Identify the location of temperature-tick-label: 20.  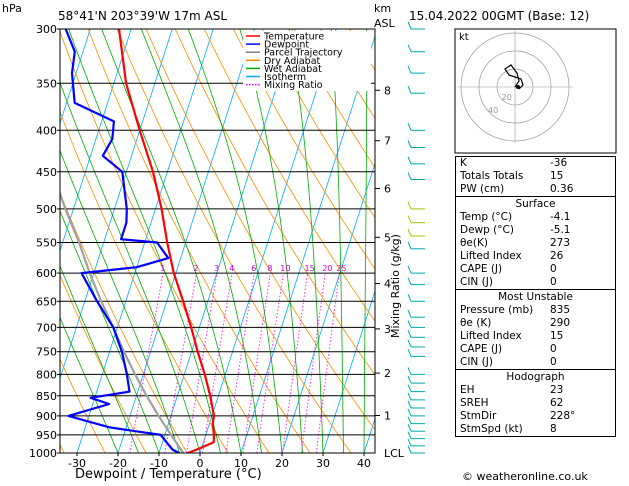
(282, 463).